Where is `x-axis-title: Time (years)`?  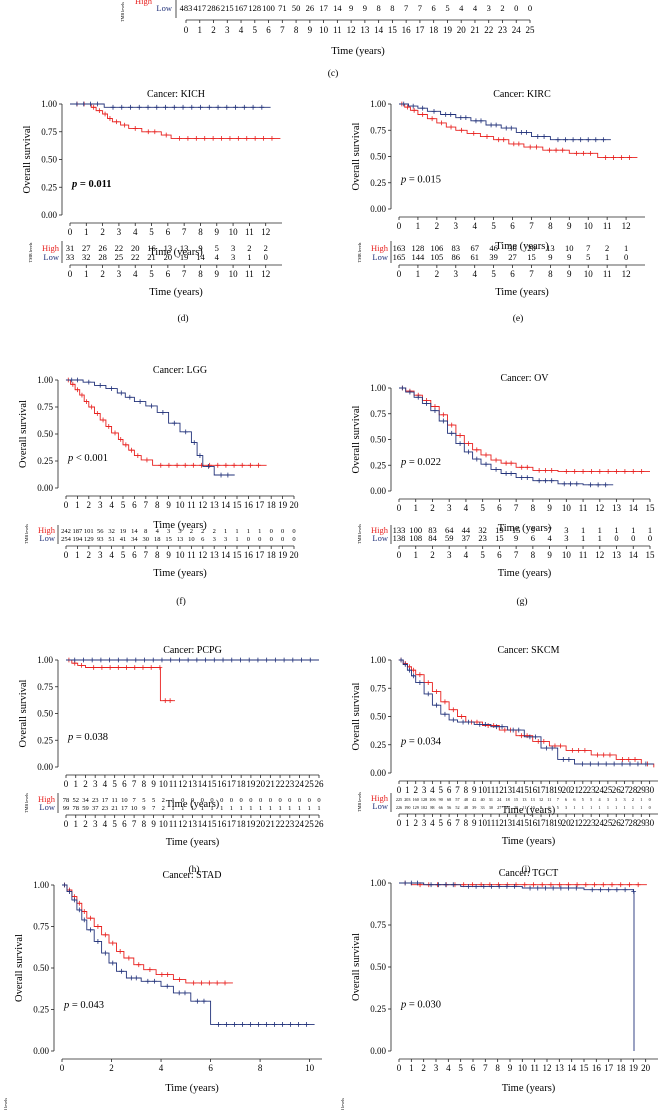
x-axis-title: Time (years) is located at coordinates (525, 528).